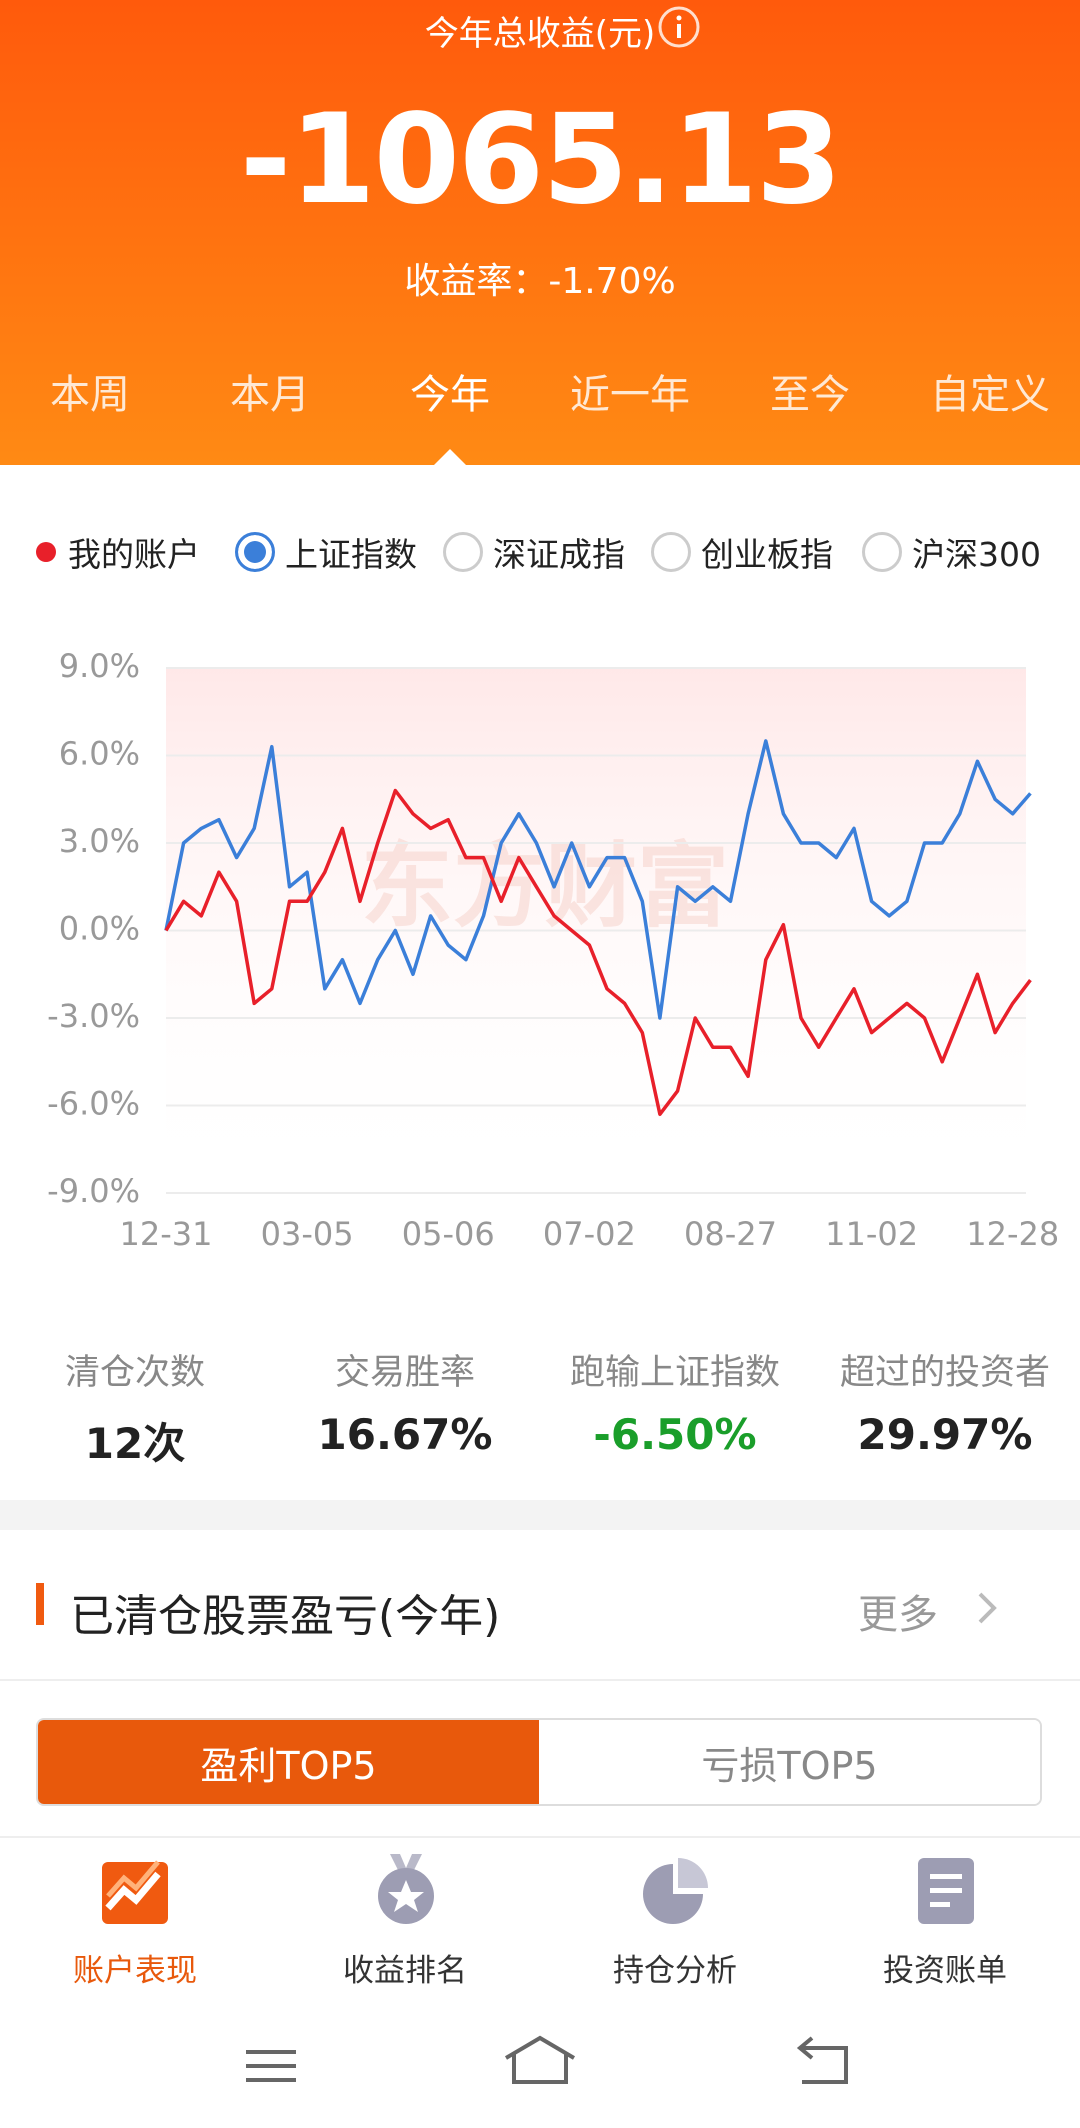 The width and height of the screenshot is (1080, 2128). Describe the element at coordinates (135, 1971) in the screenshot. I see `nav-label: 账户表现` at that location.